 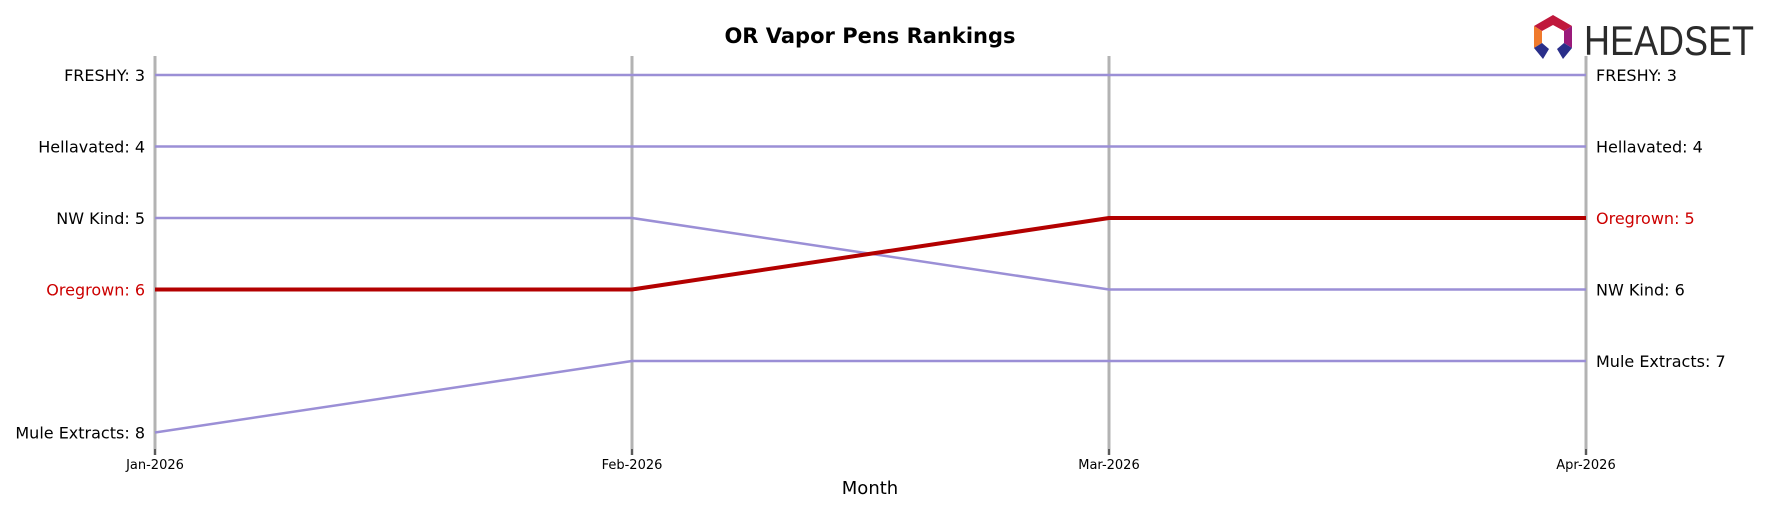 What do you see at coordinates (1108, 465) in the screenshot?
I see `x-tick-label: Mar-2026` at bounding box center [1108, 465].